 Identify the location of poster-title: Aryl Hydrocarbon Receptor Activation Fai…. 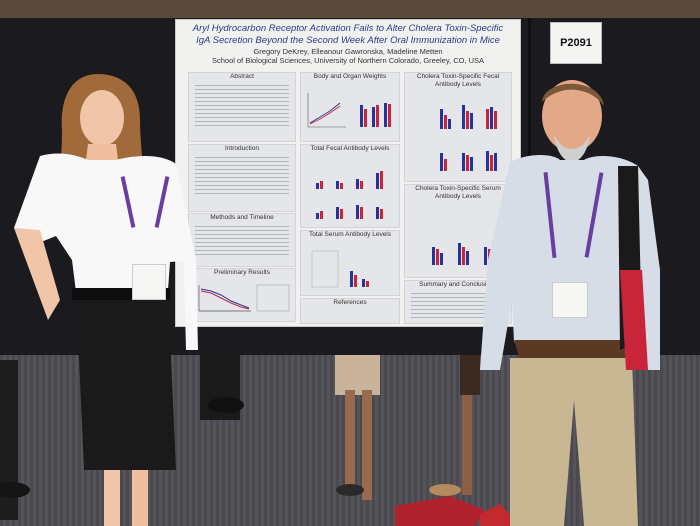
(348, 35).